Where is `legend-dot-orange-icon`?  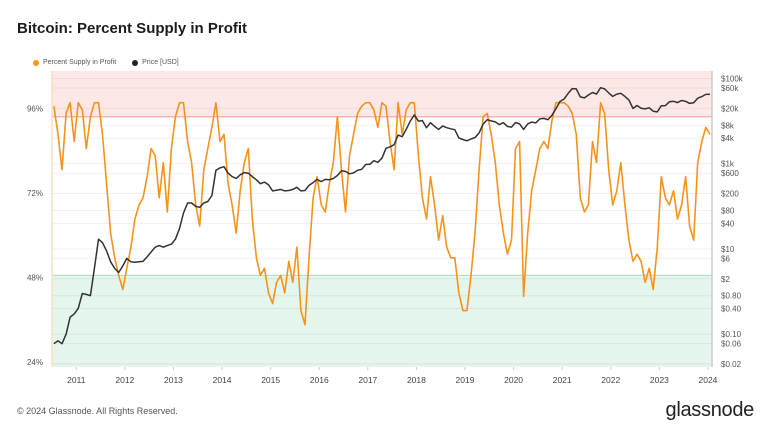
legend-dot-orange-icon is located at coordinates (36, 62).